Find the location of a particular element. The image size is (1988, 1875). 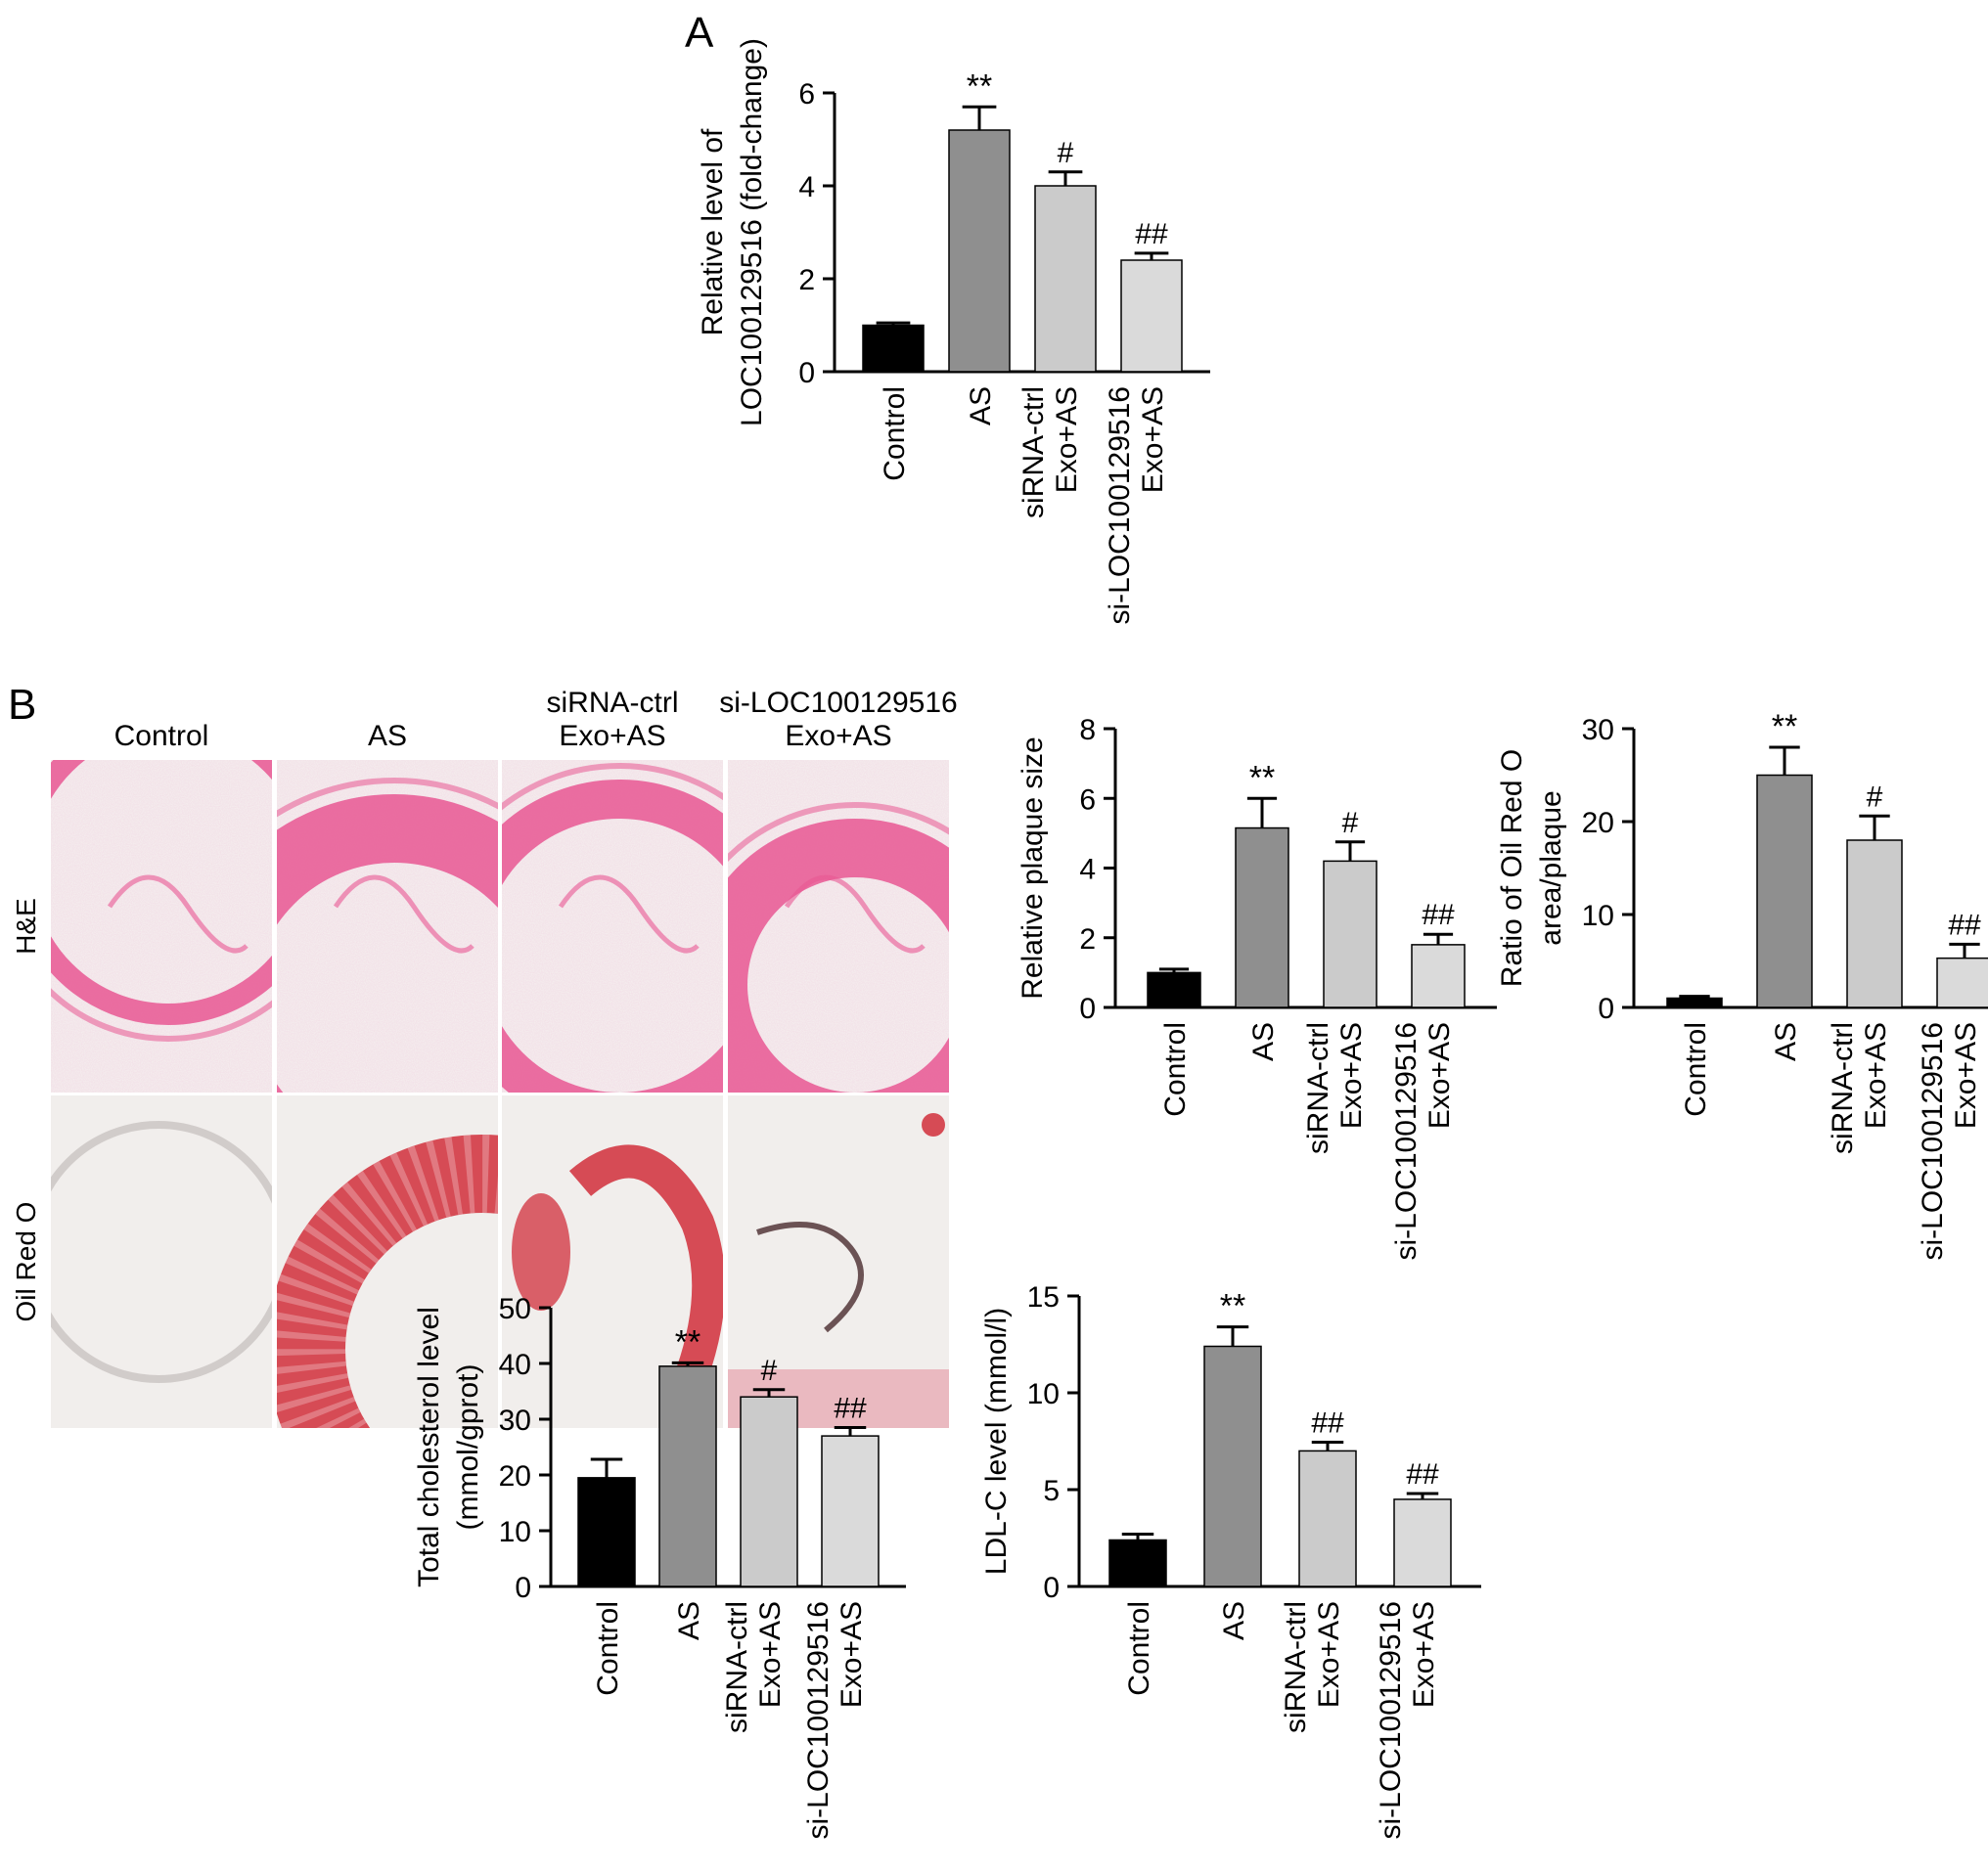

oil-vessel-outline is located at coordinates (161, 1252).